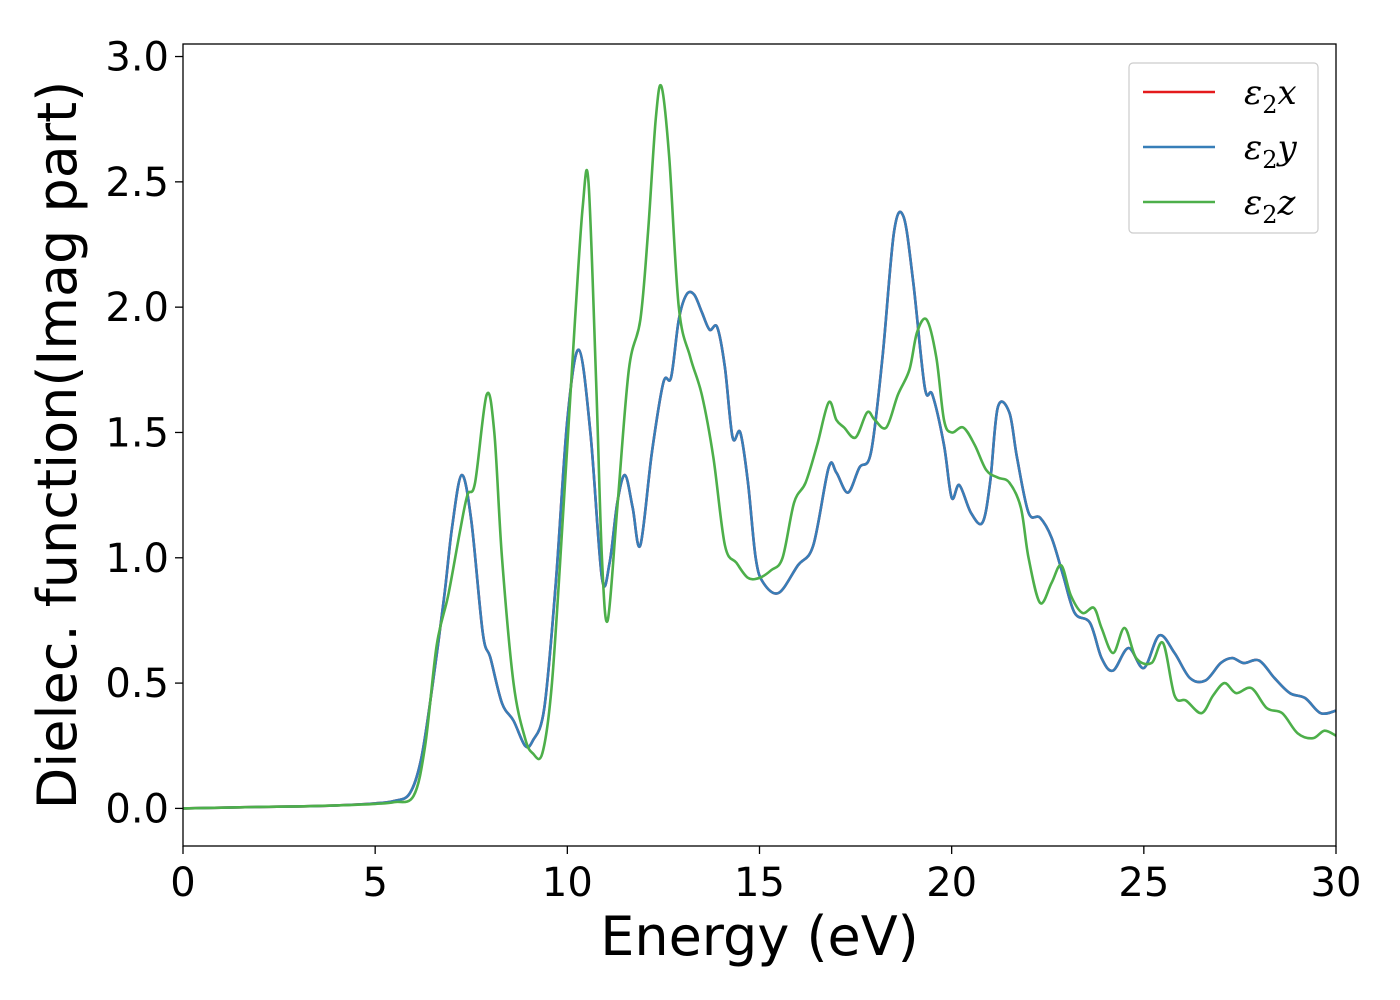 The width and height of the screenshot is (1400, 1000). I want to click on x-tick-label: 0, so click(182, 883).